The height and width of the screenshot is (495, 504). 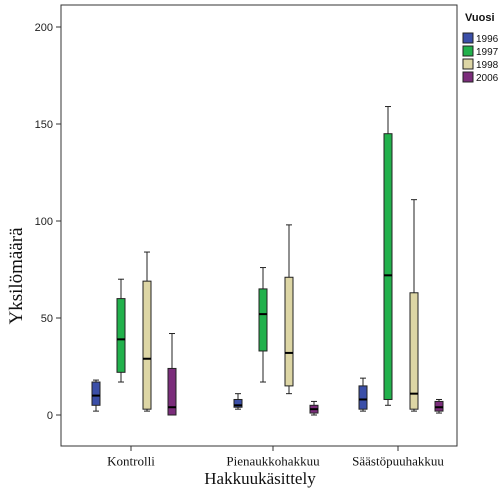 I want to click on legend-swatch-1998, so click(x=468, y=64).